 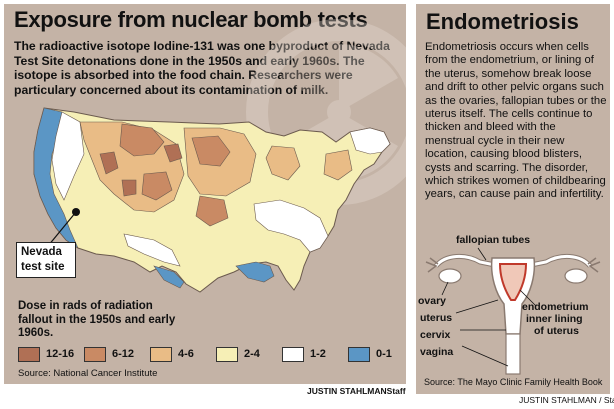 What do you see at coordinates (384, 354) in the screenshot?
I see `legend-label: 0-1` at bounding box center [384, 354].